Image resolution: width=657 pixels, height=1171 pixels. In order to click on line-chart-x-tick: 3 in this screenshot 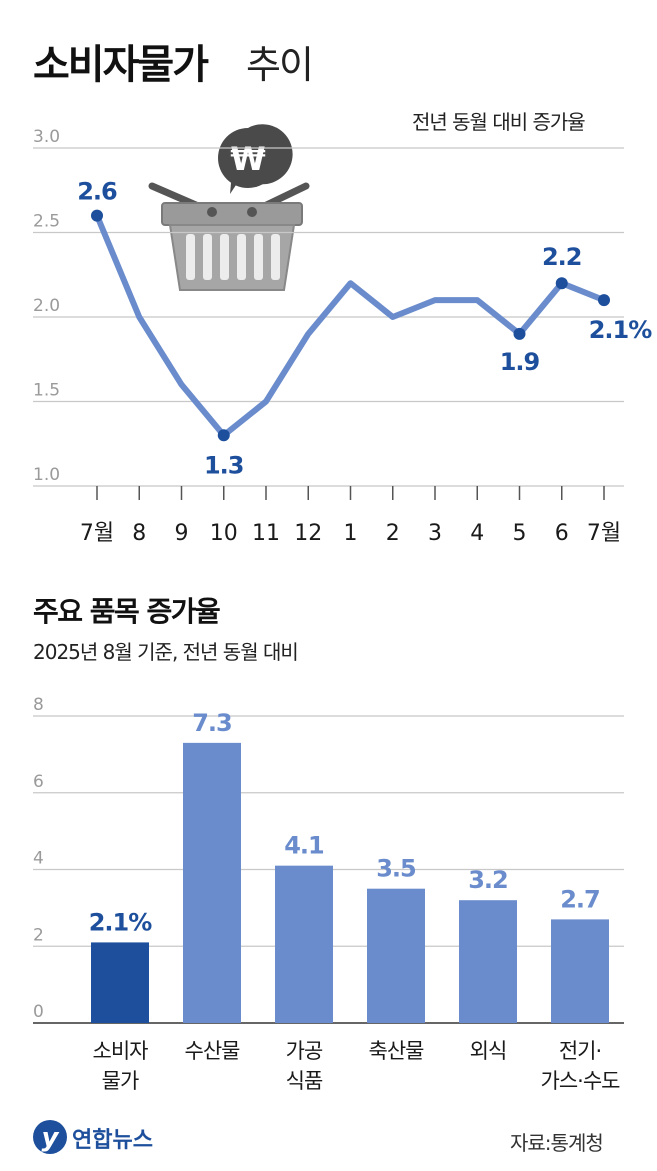, I will do `click(435, 533)`.